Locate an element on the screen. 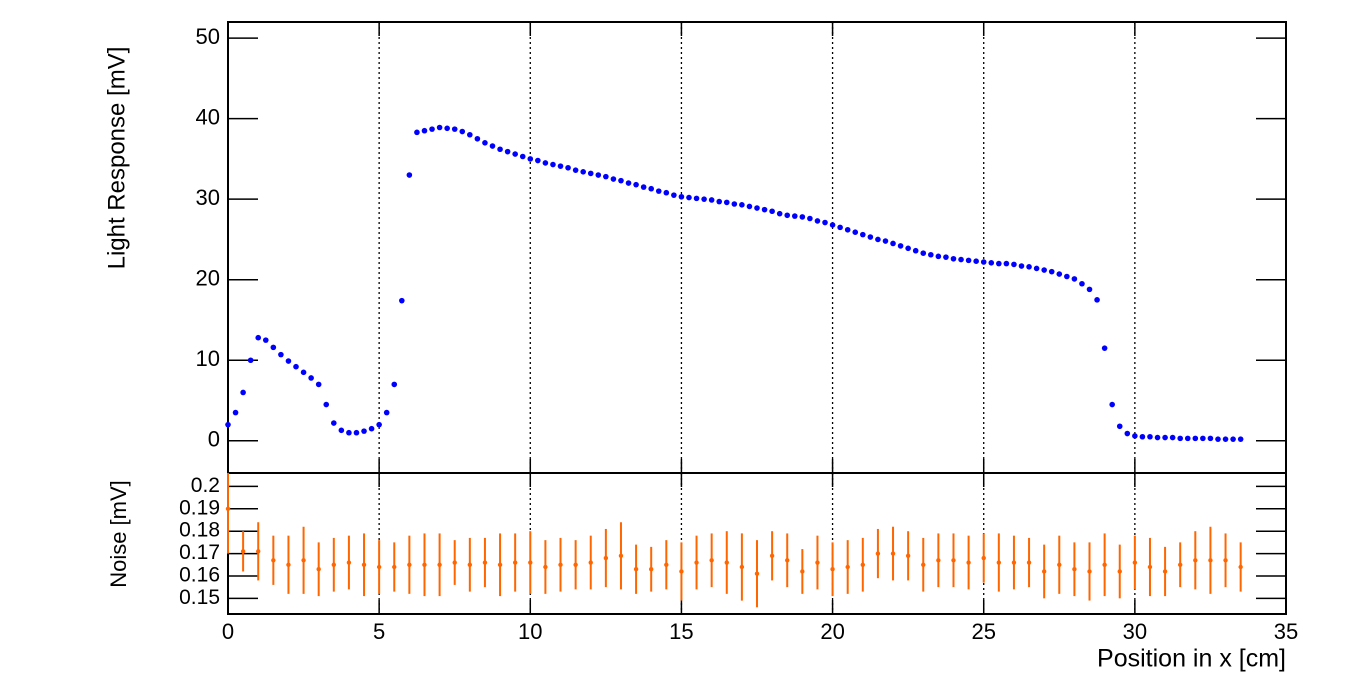  x-axis-title: Position in x [cm] is located at coordinates (1191, 659).